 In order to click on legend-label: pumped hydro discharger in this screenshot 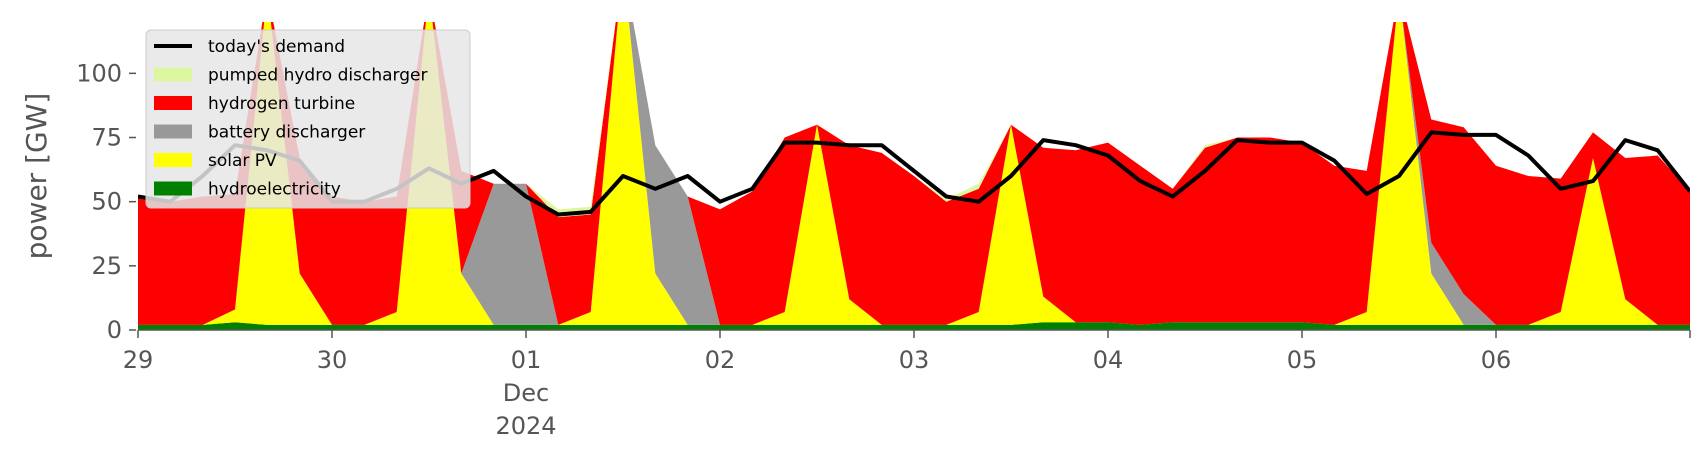, I will do `click(317, 76)`.